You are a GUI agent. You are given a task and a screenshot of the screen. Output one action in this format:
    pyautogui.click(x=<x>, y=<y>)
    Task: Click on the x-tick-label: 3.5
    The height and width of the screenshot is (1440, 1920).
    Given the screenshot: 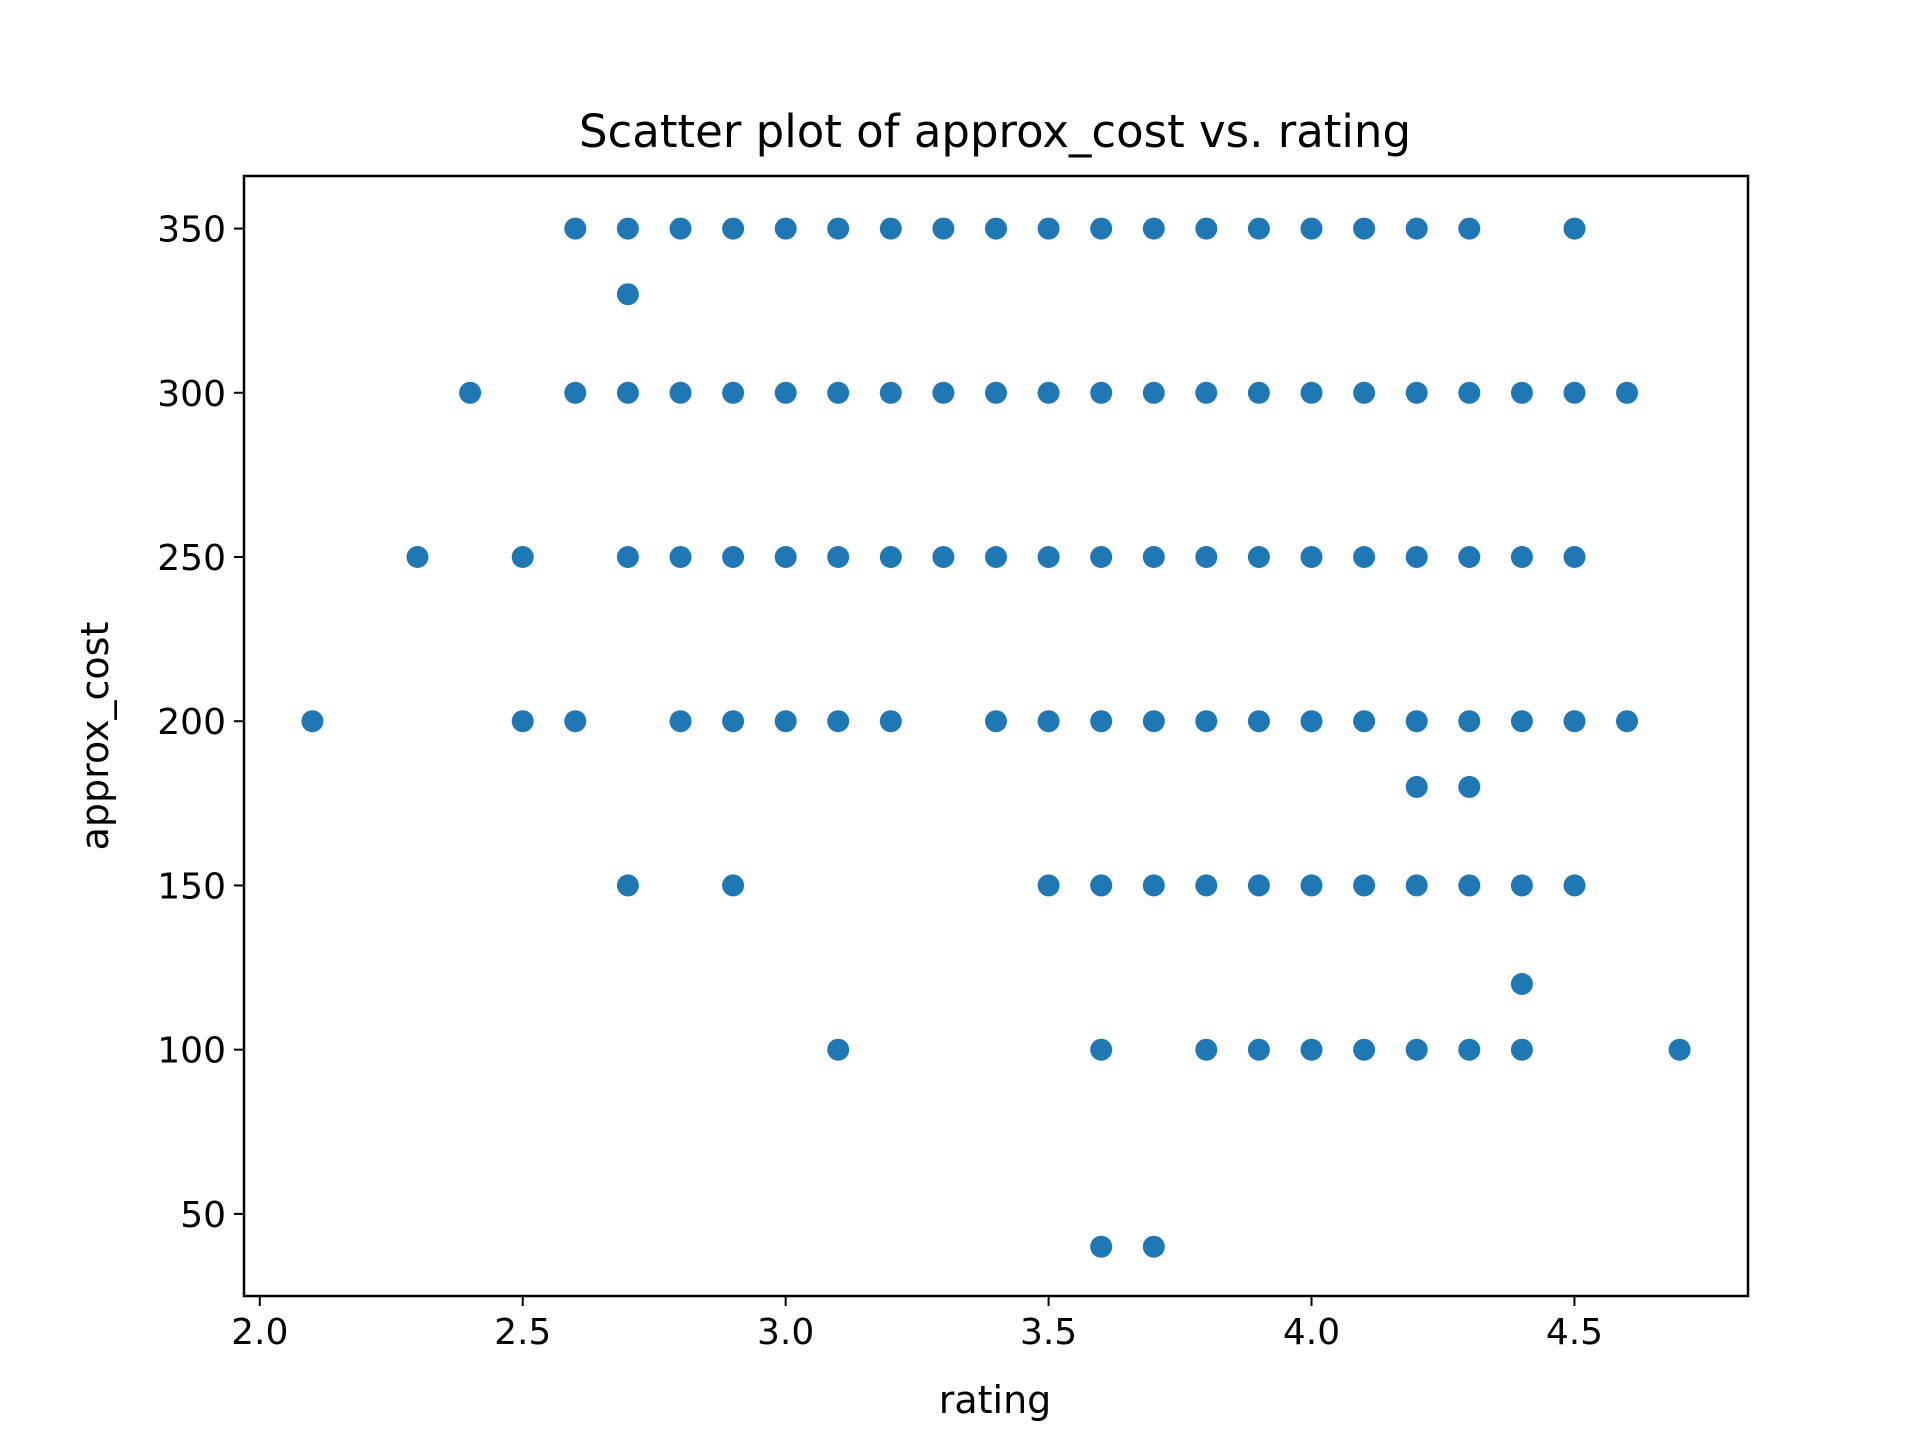 What is the action you would take?
    pyautogui.click(x=1048, y=1332)
    